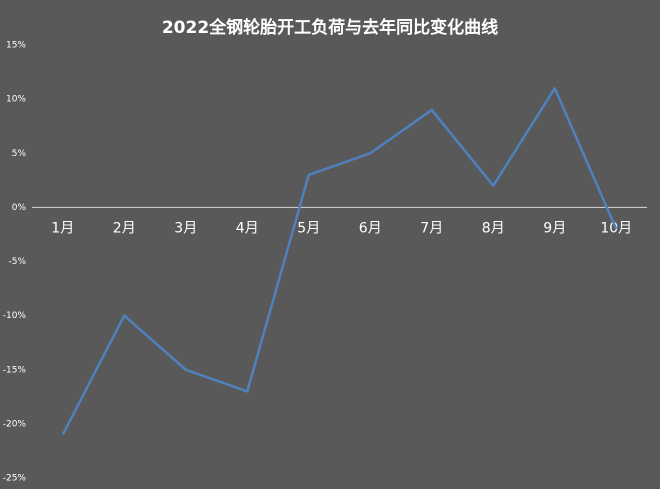  Describe the element at coordinates (17, 262) in the screenshot. I see `y-tick-label: -5%` at that location.